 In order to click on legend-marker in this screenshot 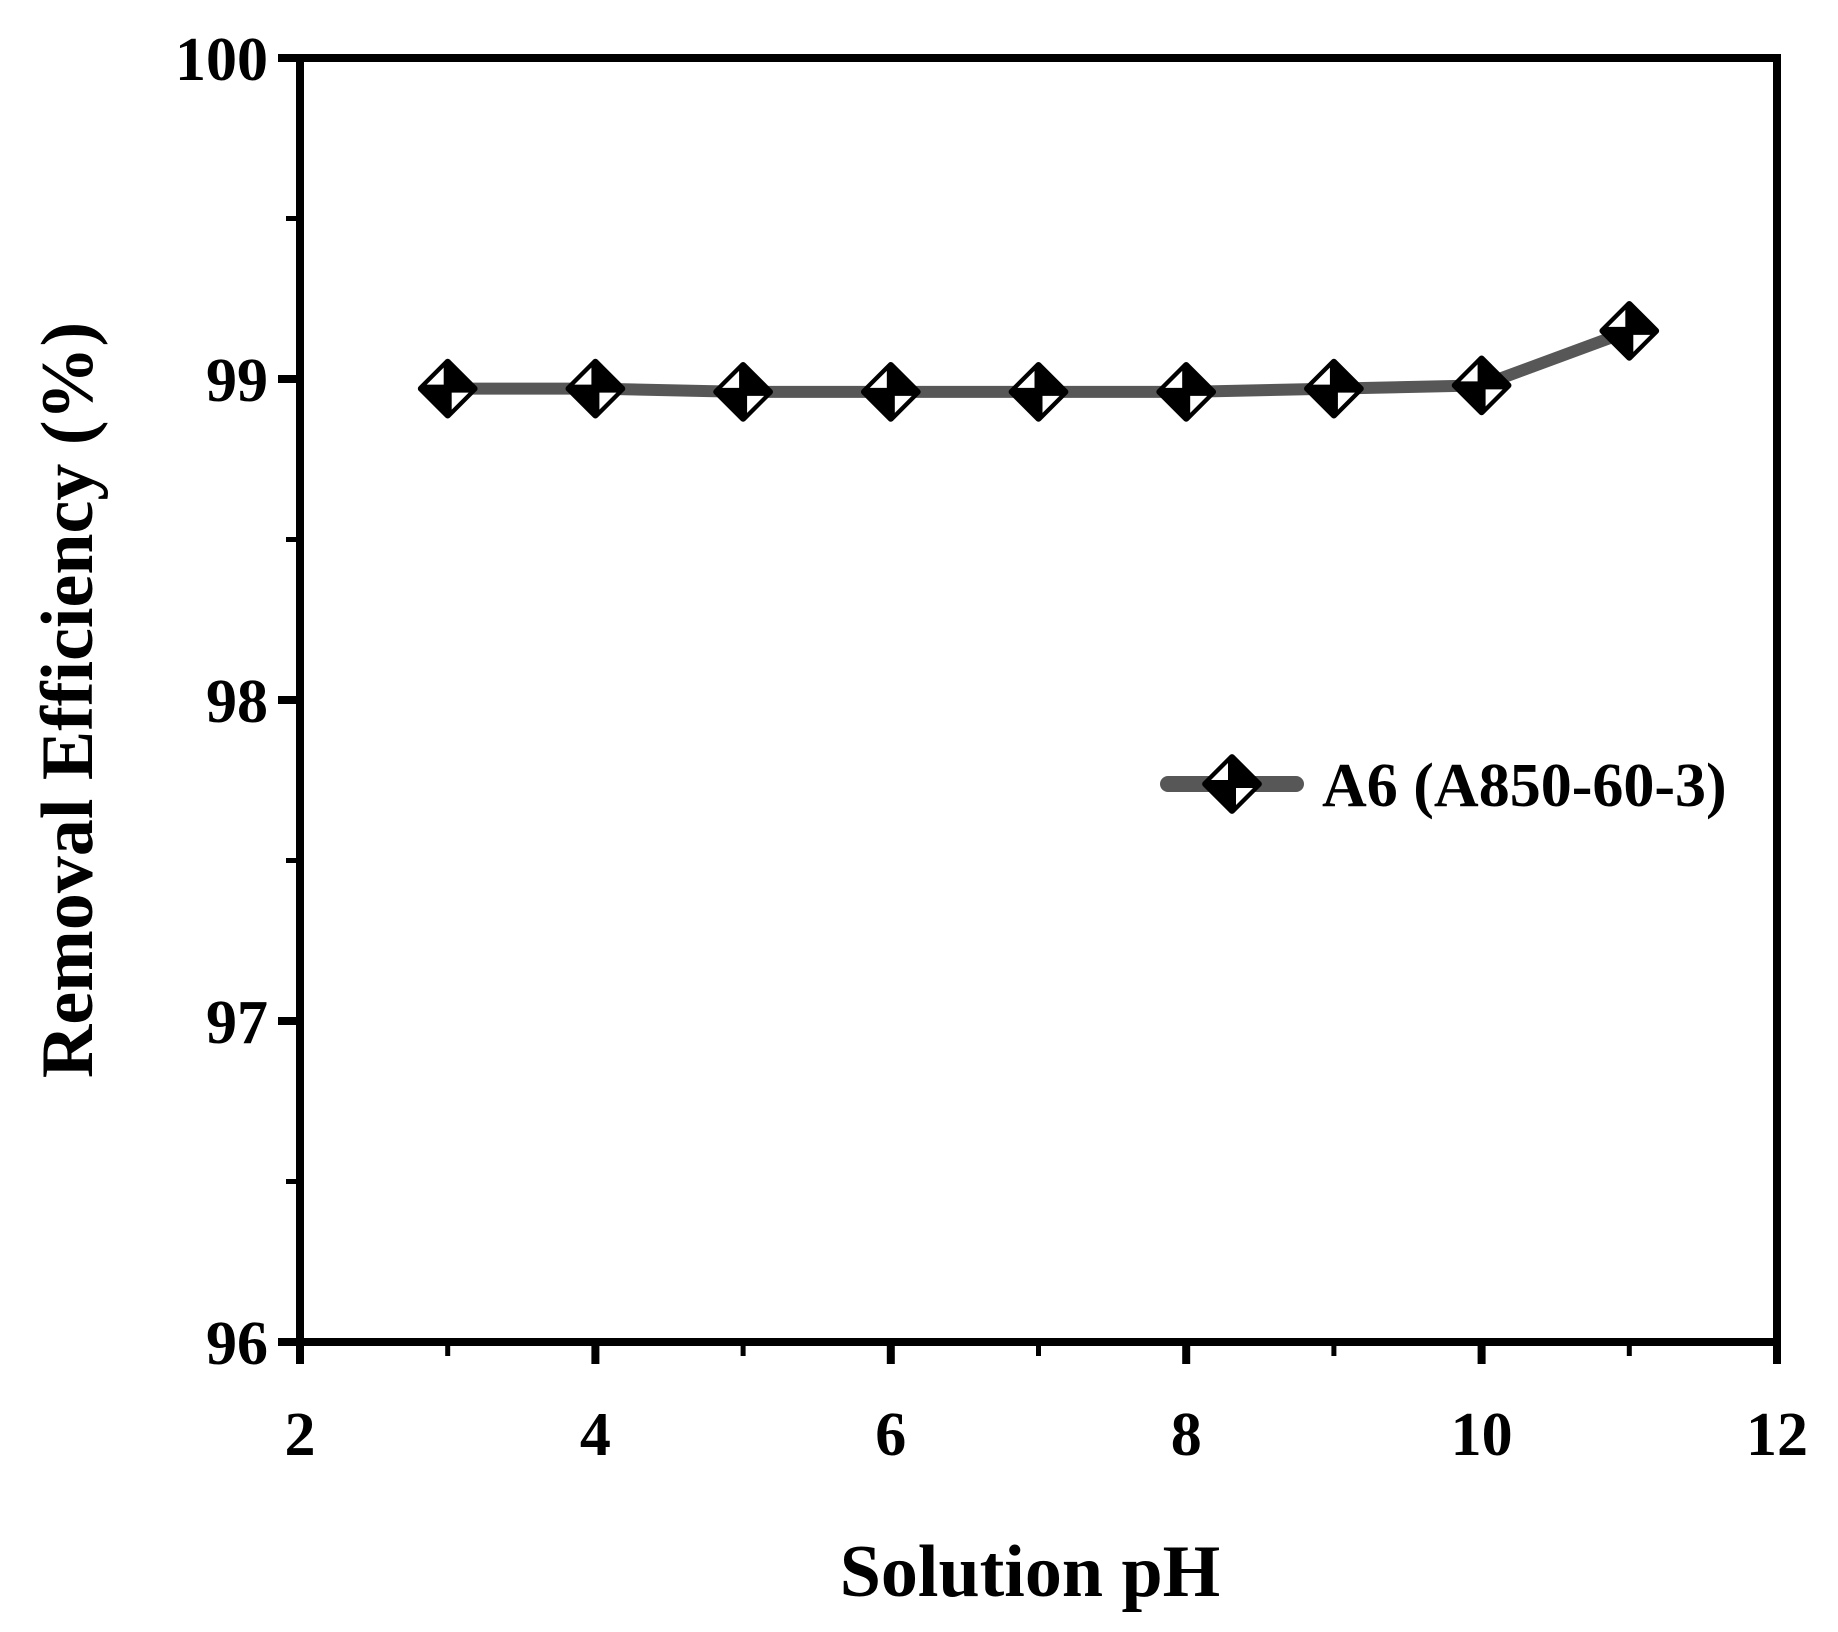, I will do `click(1232, 784)`.